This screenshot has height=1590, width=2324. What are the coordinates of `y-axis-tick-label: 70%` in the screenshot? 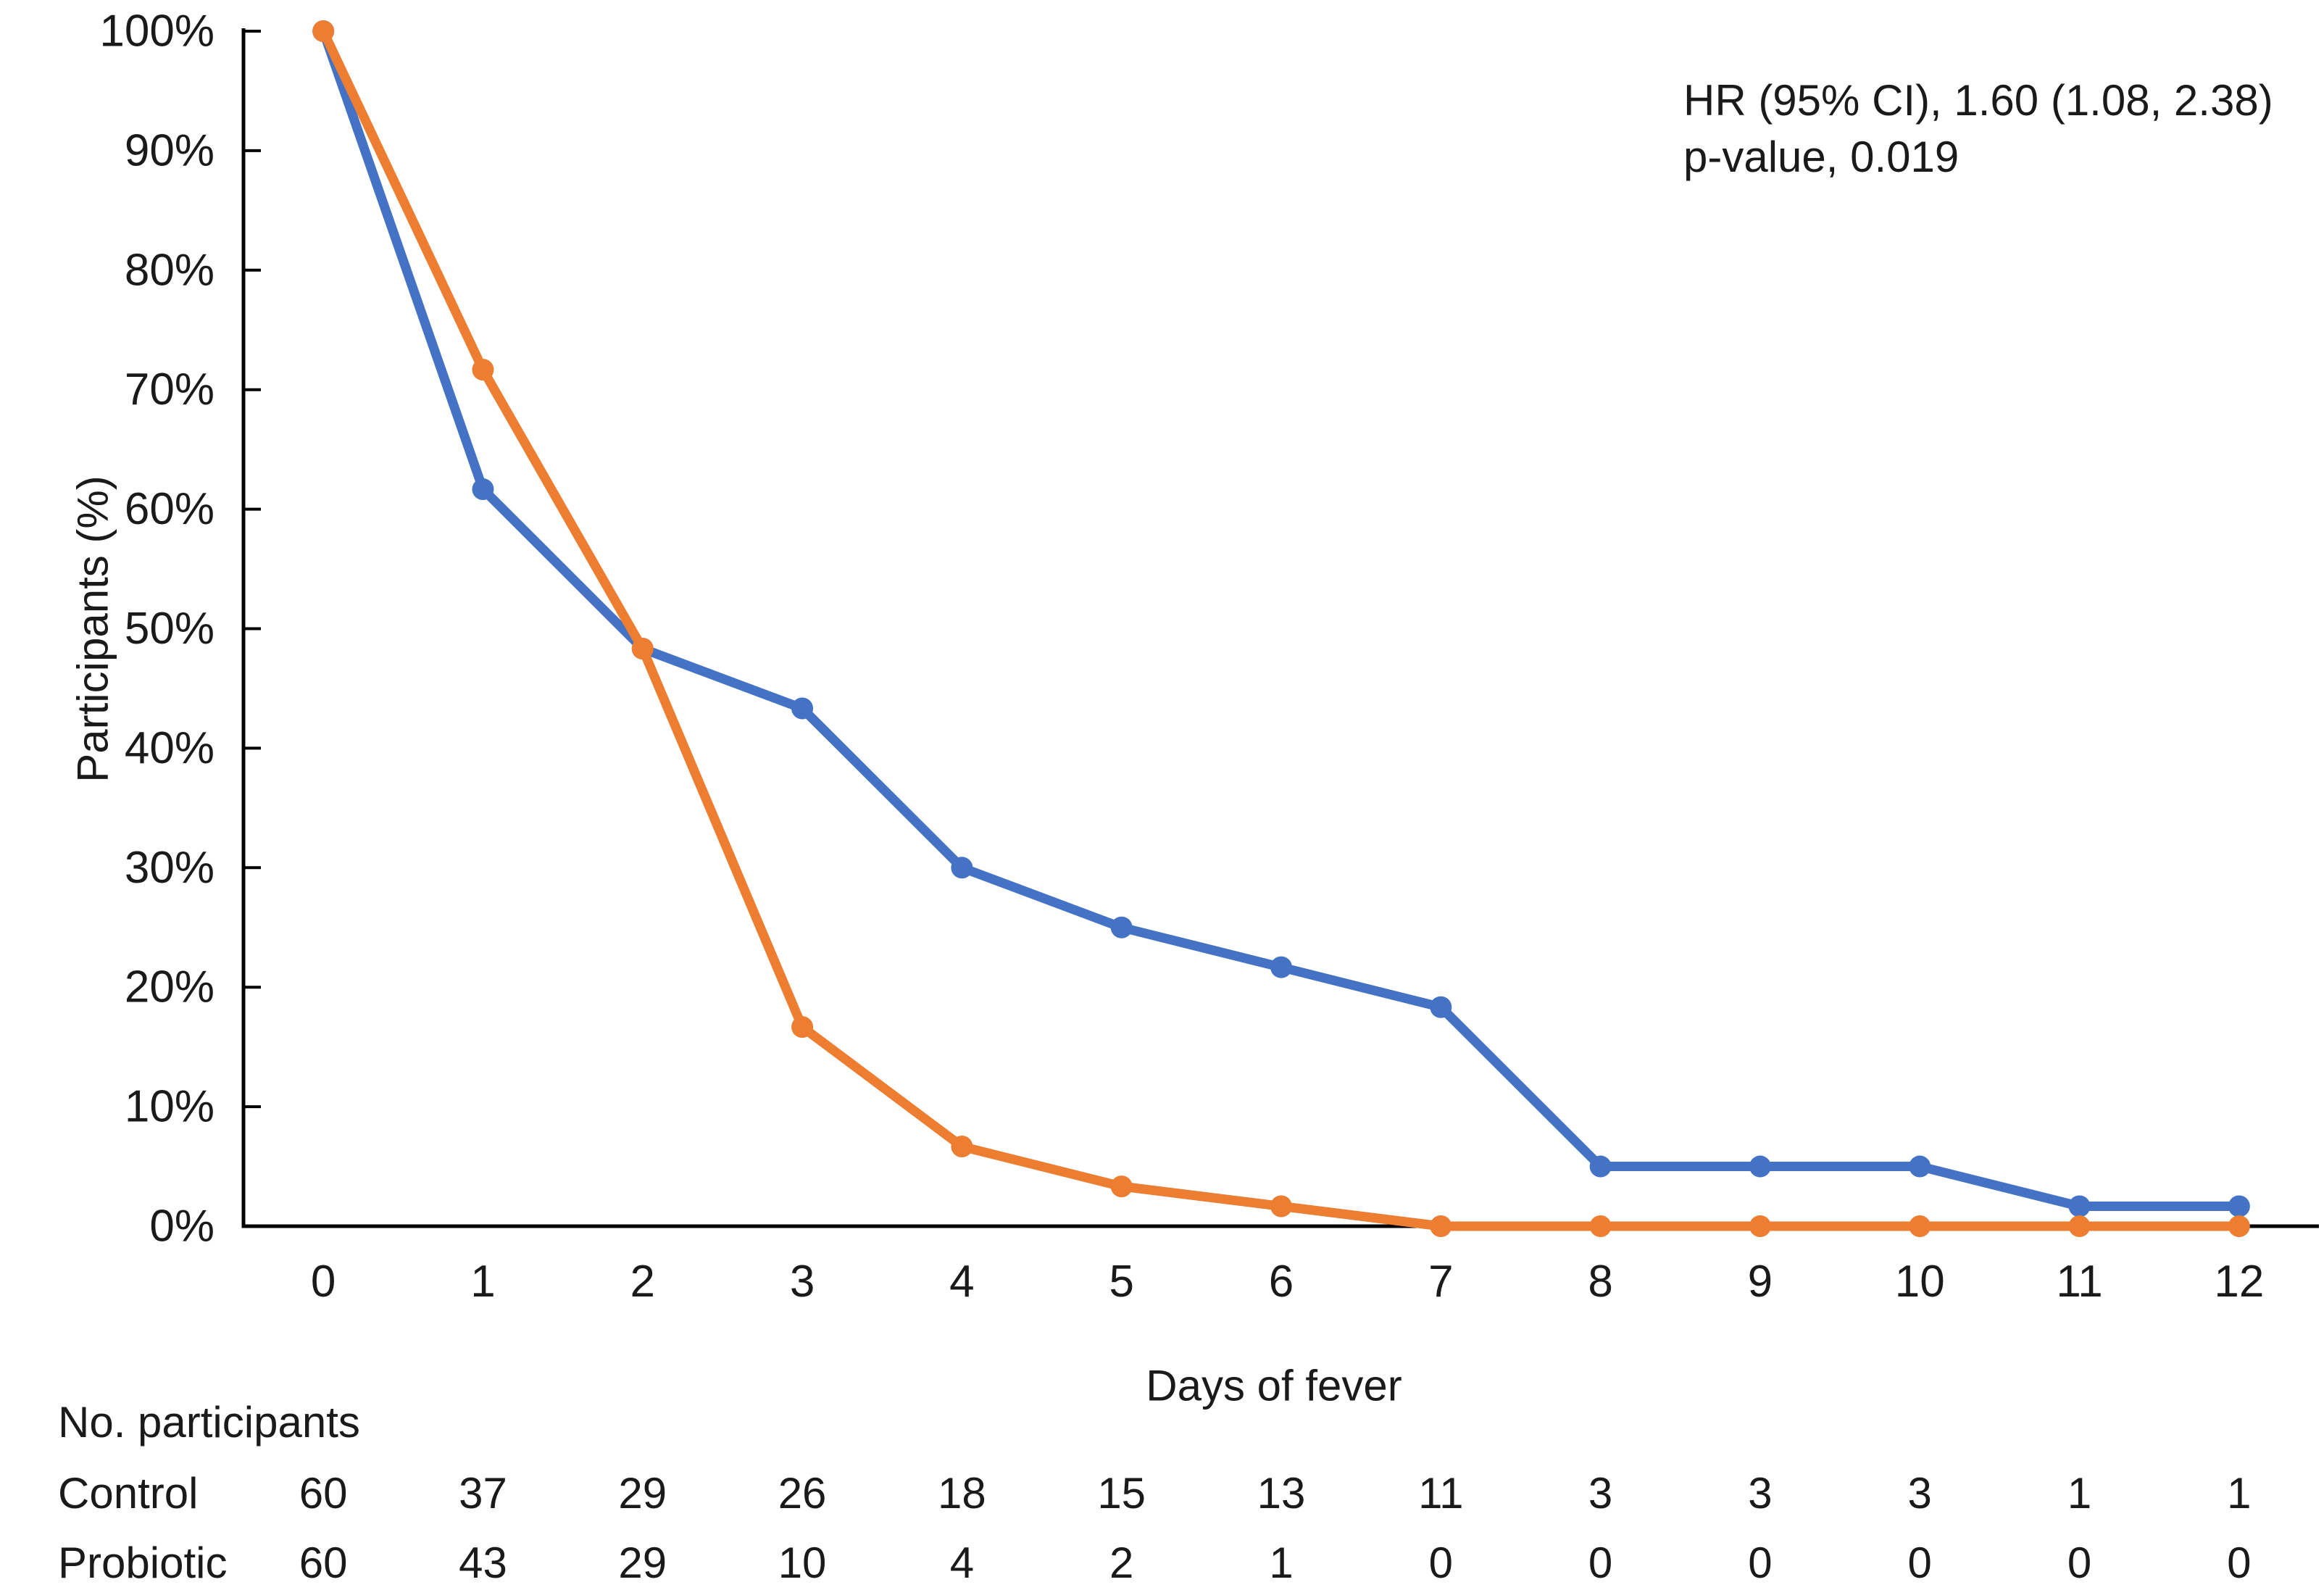 It's located at (170, 390).